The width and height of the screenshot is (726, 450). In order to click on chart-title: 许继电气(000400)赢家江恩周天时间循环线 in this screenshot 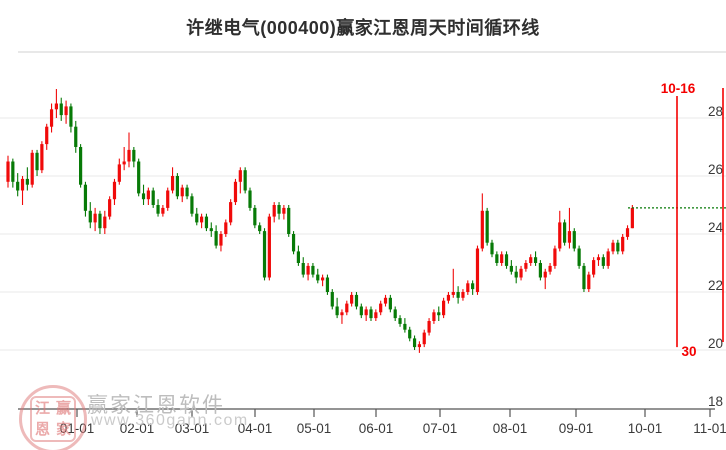, I will do `click(363, 28)`.